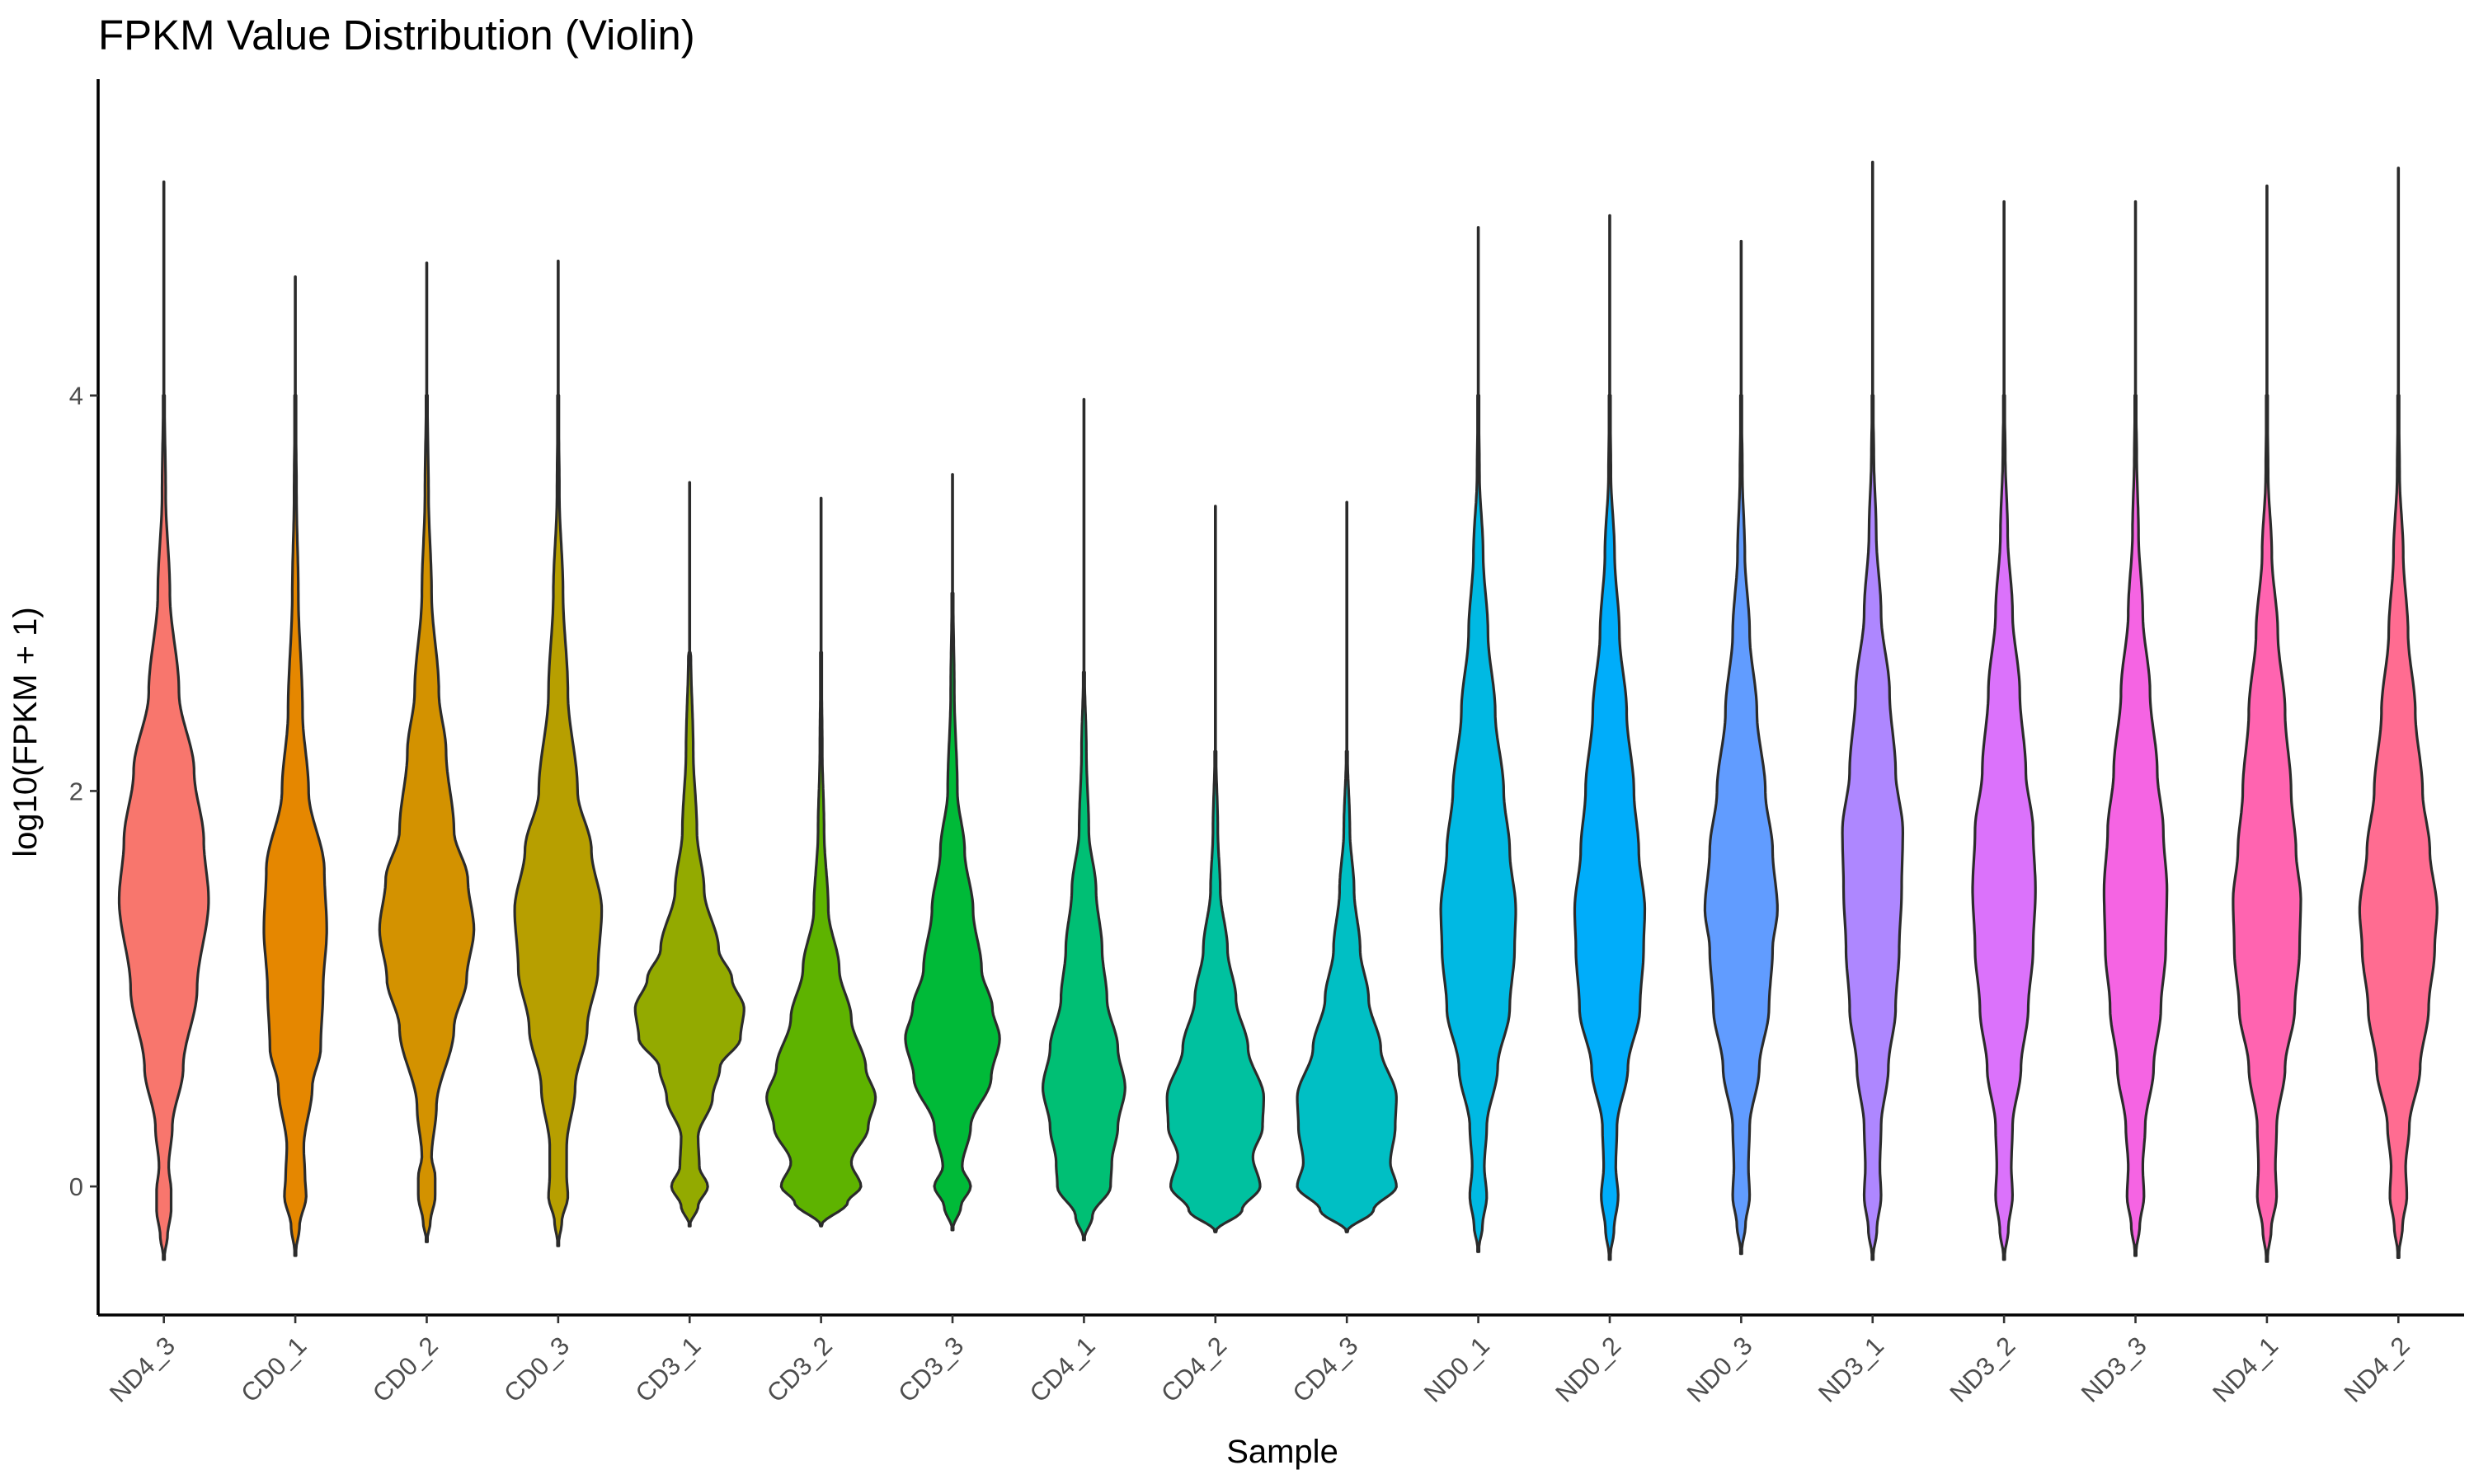 Image resolution: width=2474 pixels, height=1484 pixels. Describe the element at coordinates (1325, 1369) in the screenshot. I see `x-tick-label: CD4_3` at that location.